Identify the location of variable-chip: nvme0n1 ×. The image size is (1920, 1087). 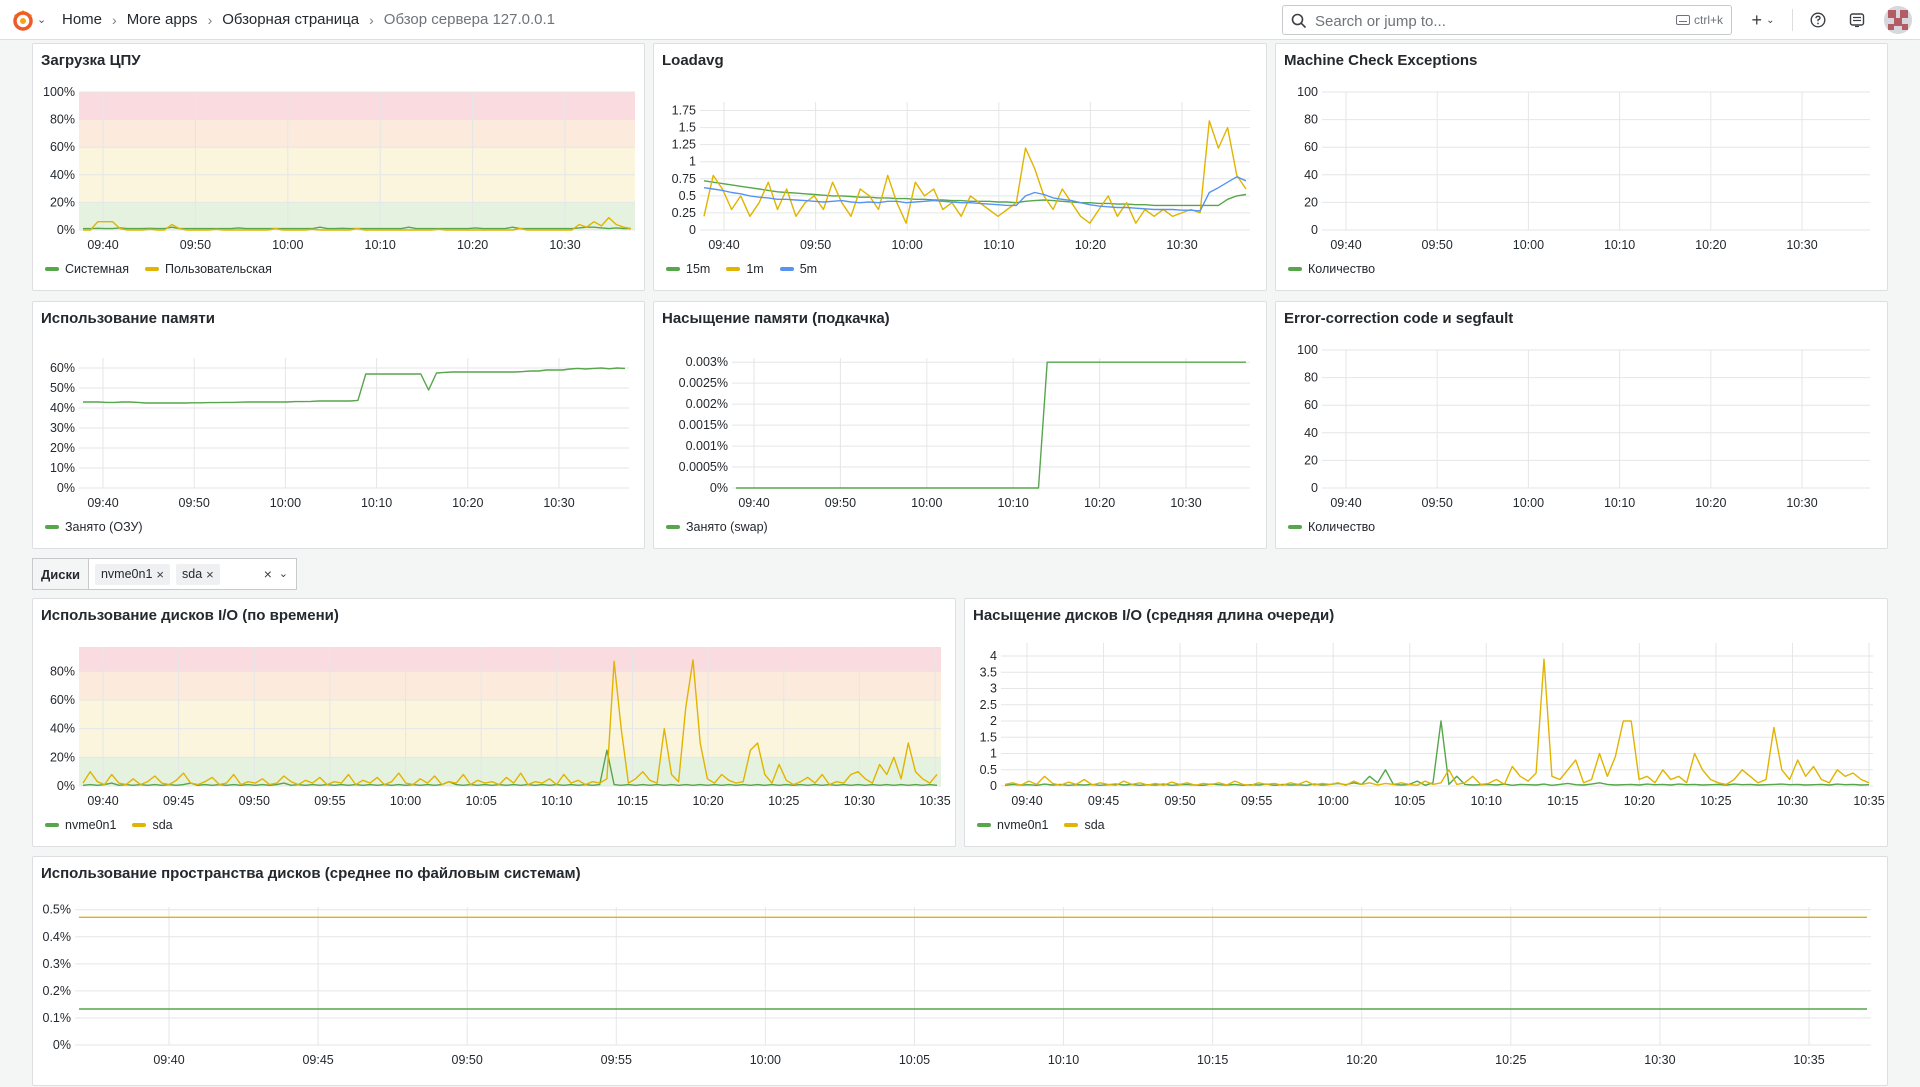
(132, 574).